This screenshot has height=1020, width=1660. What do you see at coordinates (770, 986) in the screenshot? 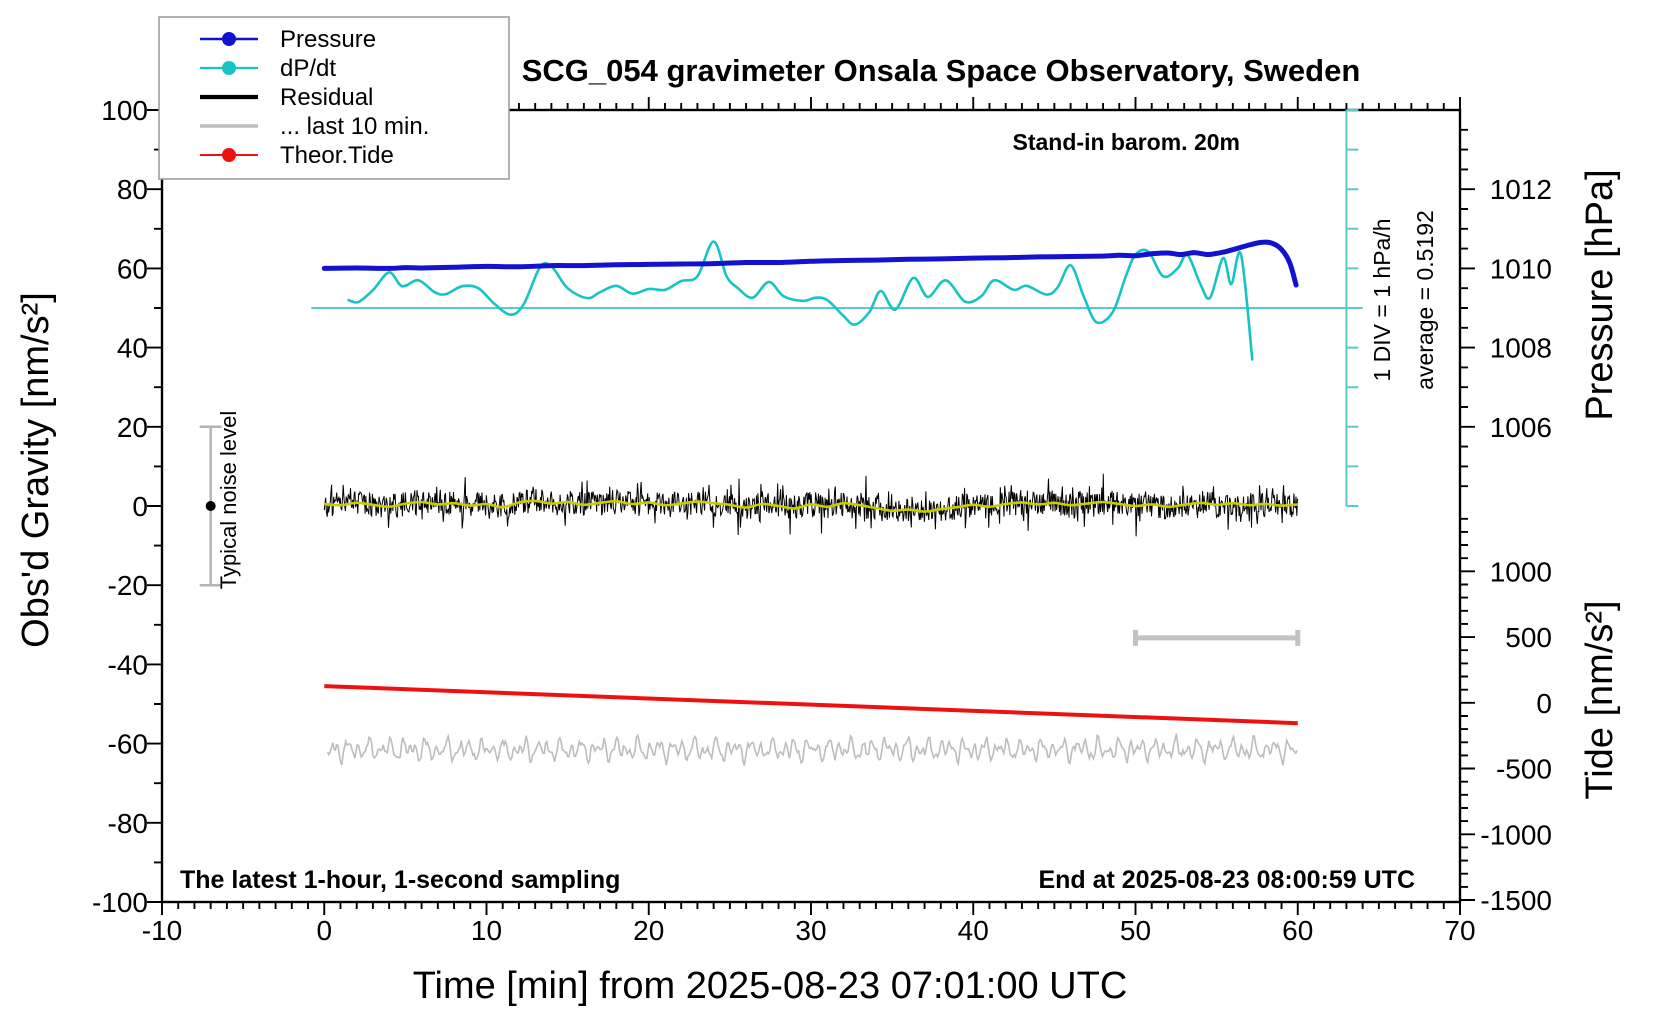
I see `x-axis-title: Time [min] from 2025-08-23 07:01:00 UTC` at bounding box center [770, 986].